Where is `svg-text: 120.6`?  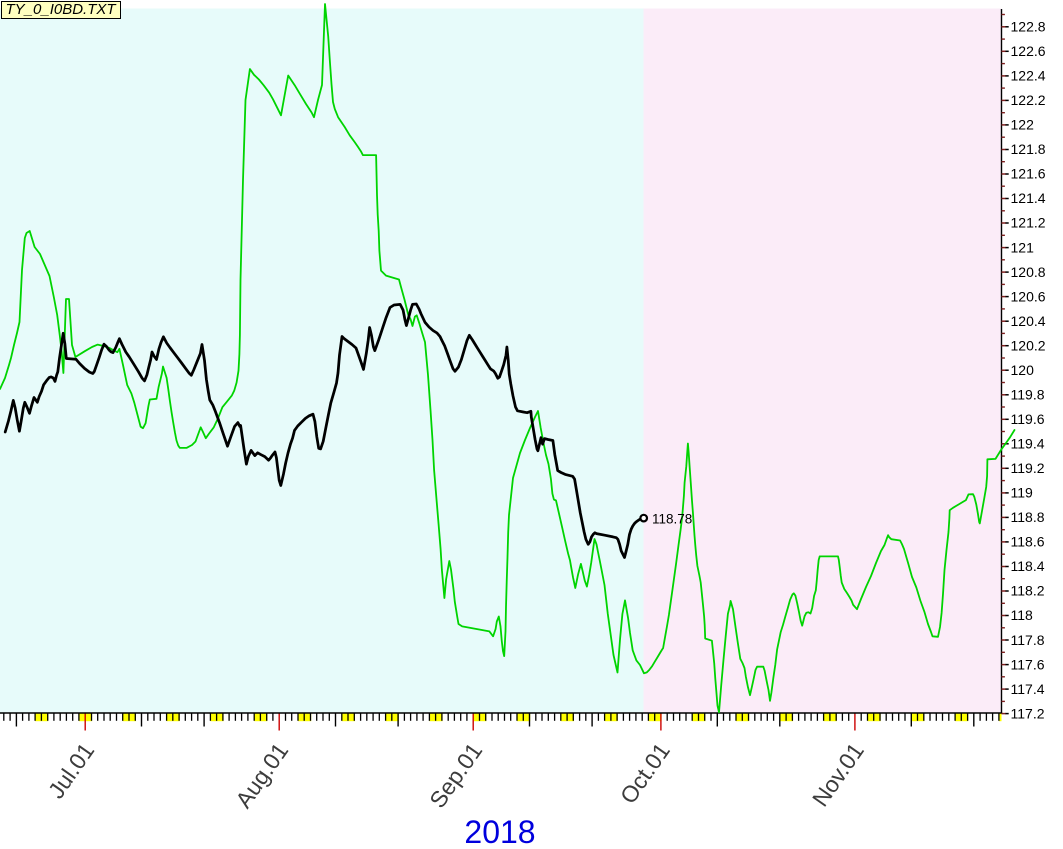 svg-text: 120.6 is located at coordinates (1028, 296).